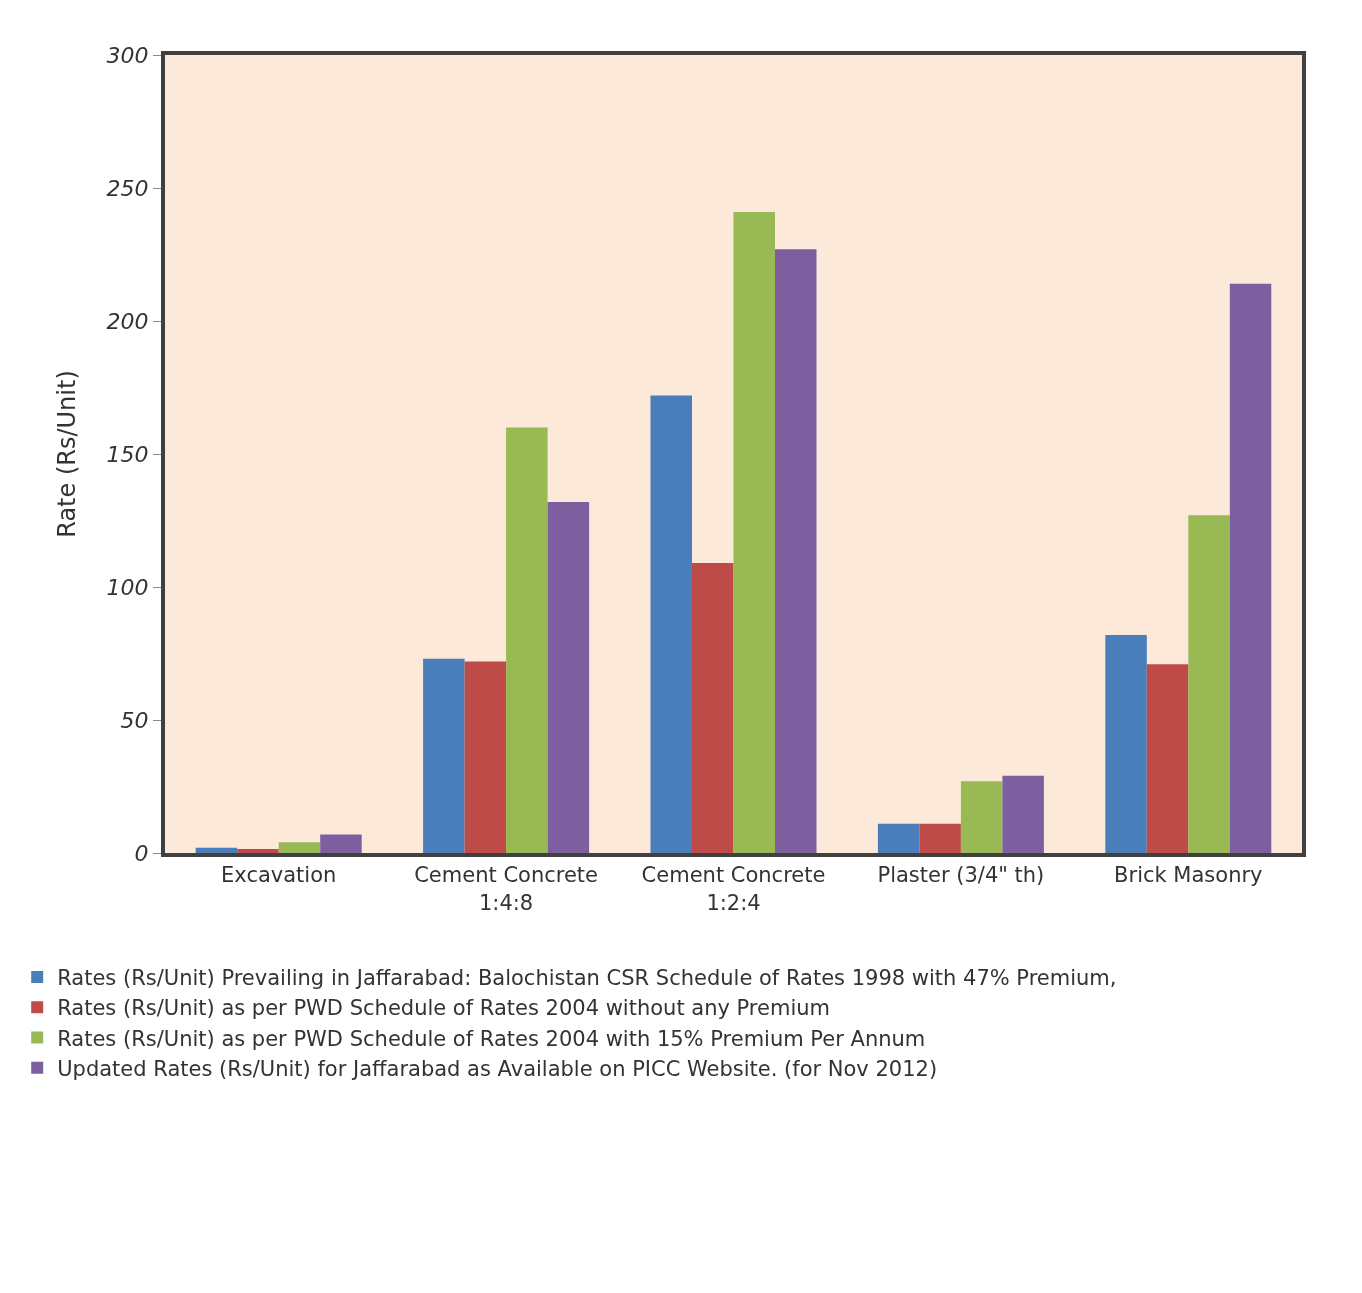 The width and height of the screenshot is (1362, 1293). Describe the element at coordinates (1188, 875) in the screenshot. I see `x-tick-label: Brick Masonry` at that location.